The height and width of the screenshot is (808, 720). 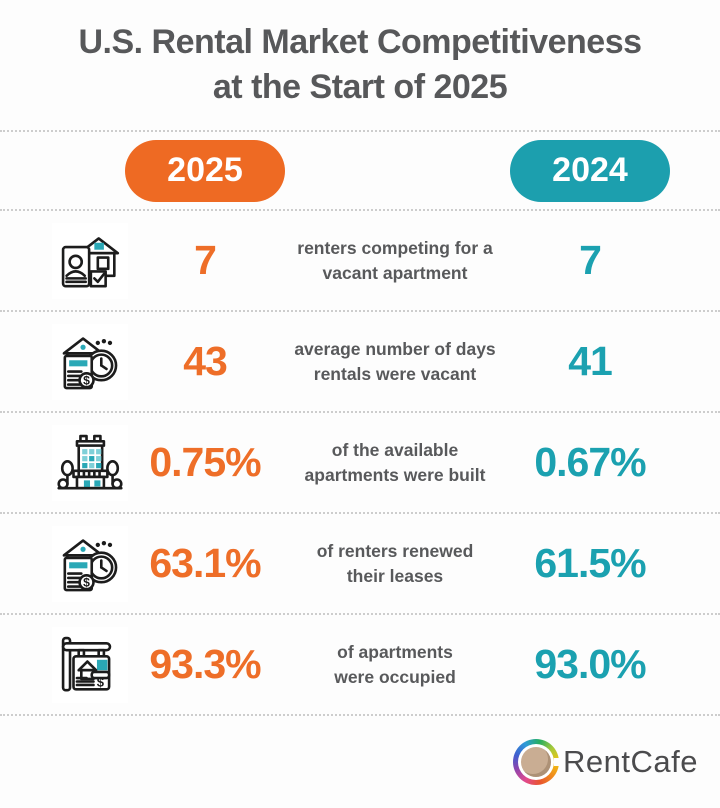 What do you see at coordinates (205, 563) in the screenshot?
I see `value-2025: 63.1%` at bounding box center [205, 563].